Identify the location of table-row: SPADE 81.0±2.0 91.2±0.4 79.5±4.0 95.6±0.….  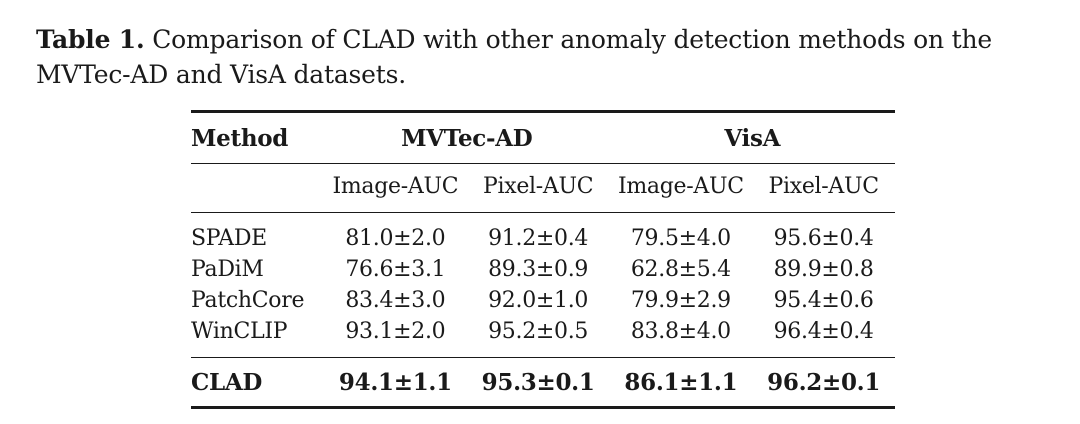
(543, 233).